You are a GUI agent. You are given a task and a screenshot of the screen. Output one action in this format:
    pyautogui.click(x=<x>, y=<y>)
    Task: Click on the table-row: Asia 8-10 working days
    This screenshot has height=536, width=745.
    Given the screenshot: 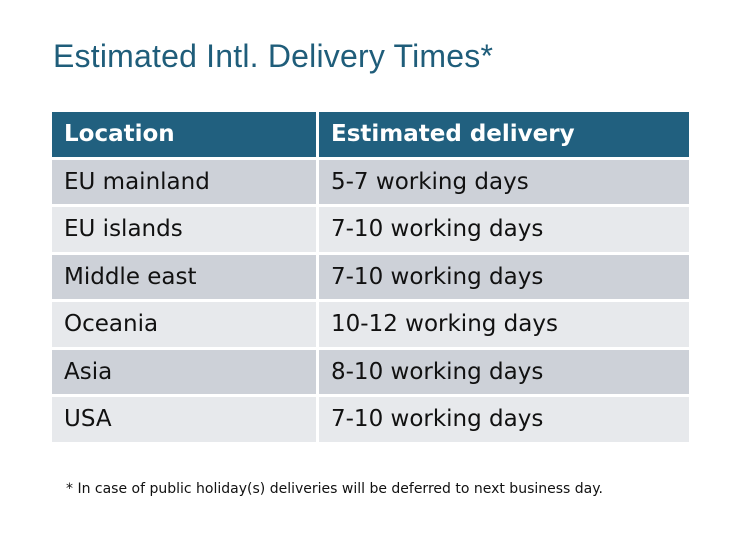 What is the action you would take?
    pyautogui.click(x=370, y=371)
    